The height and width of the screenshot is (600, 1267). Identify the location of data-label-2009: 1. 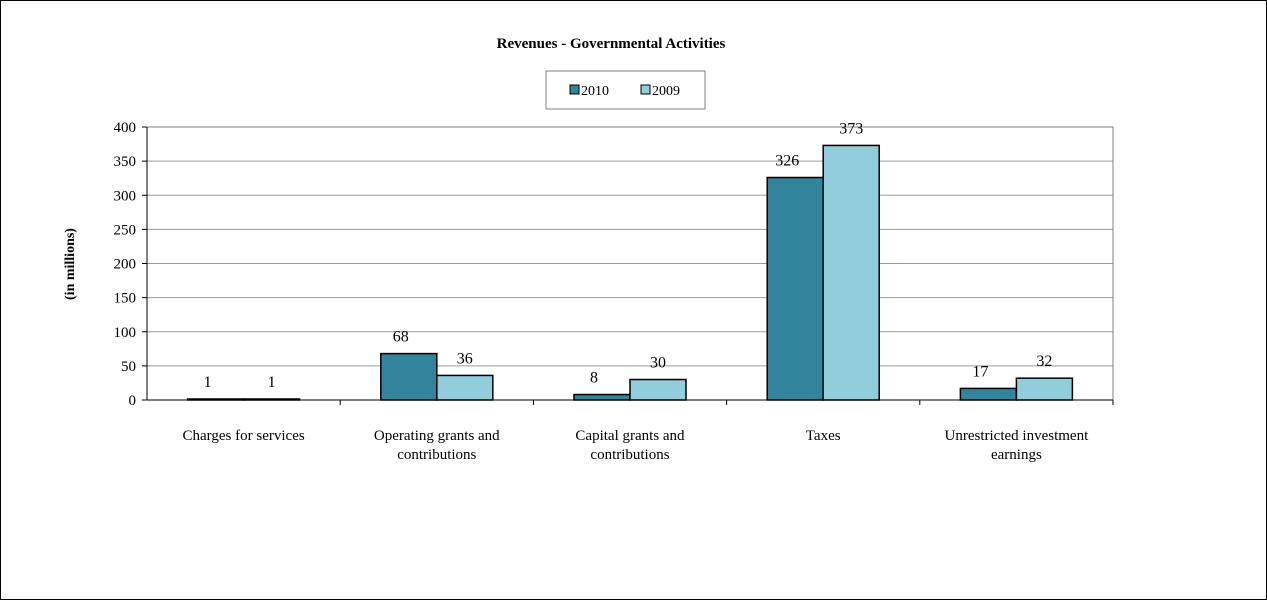
(272, 382).